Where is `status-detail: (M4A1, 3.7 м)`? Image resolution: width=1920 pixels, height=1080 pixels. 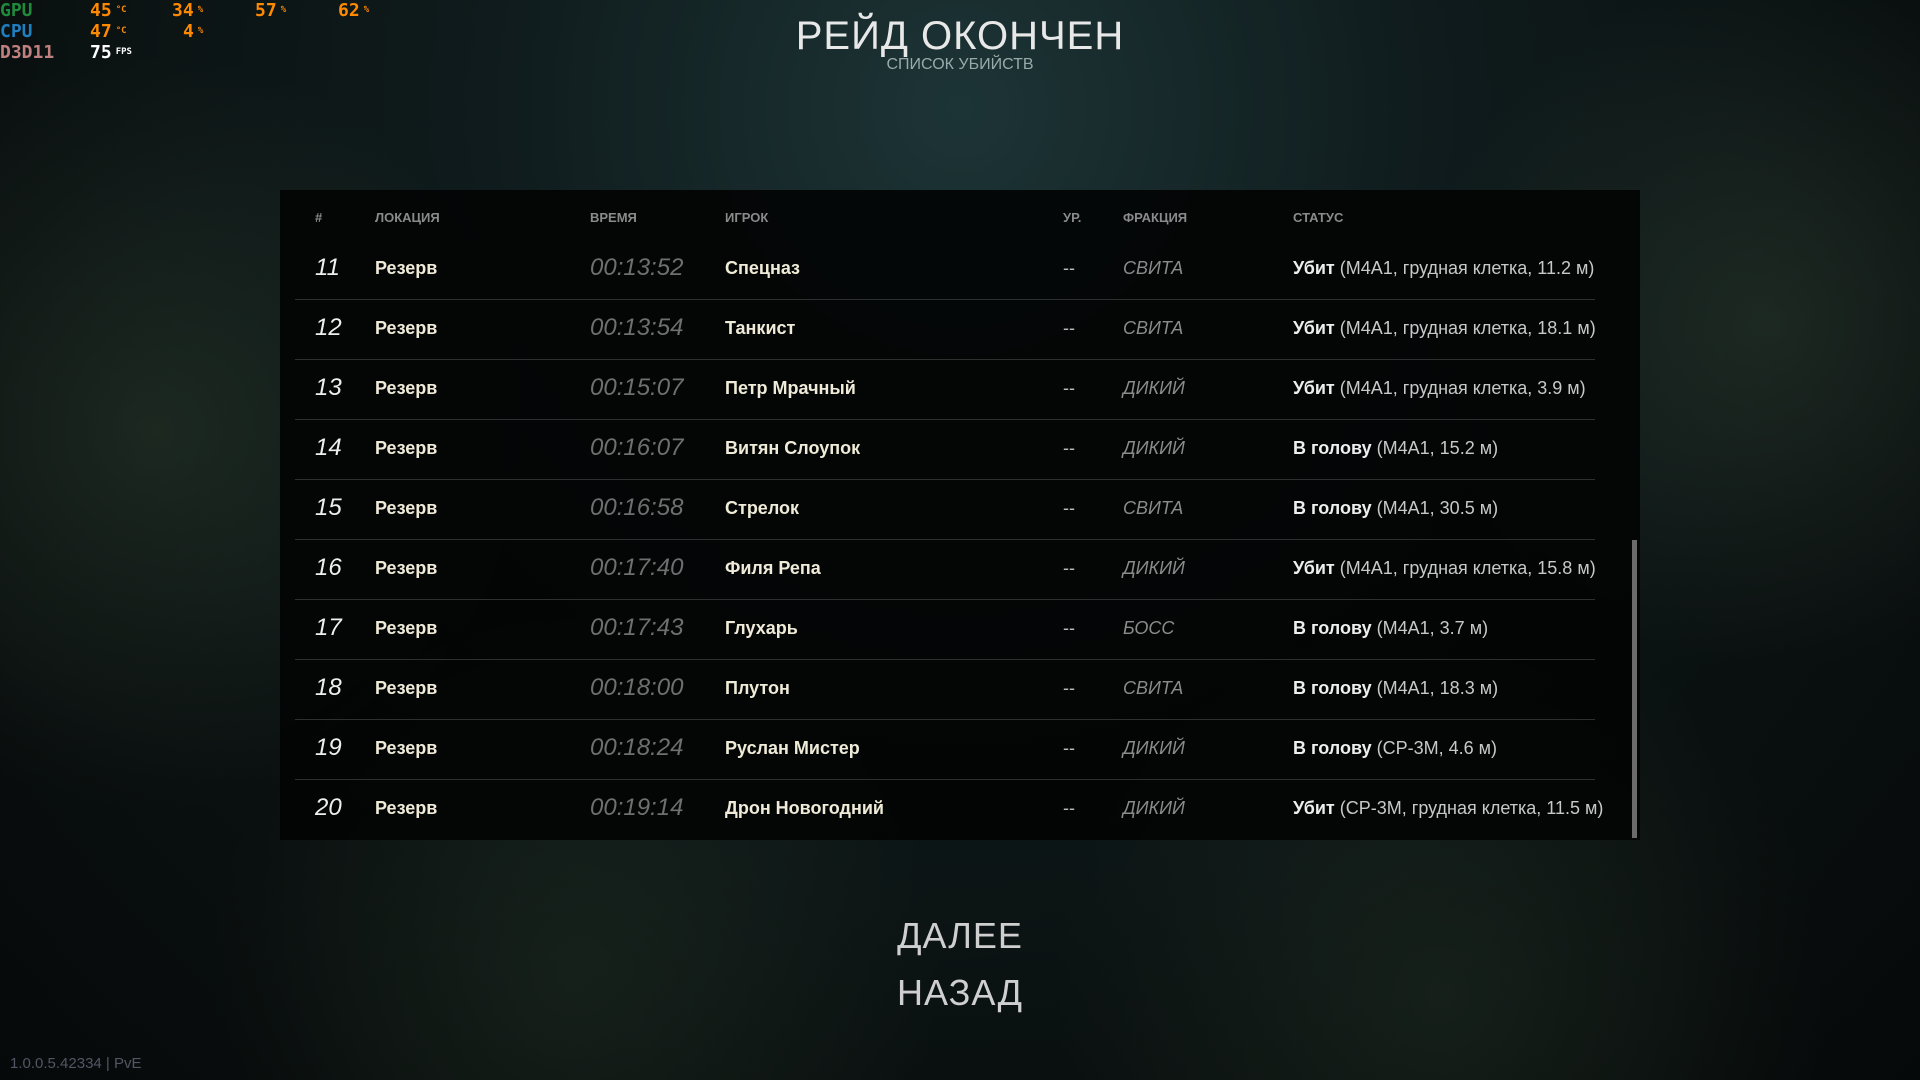 status-detail: (M4A1, 3.7 м) is located at coordinates (1432, 628).